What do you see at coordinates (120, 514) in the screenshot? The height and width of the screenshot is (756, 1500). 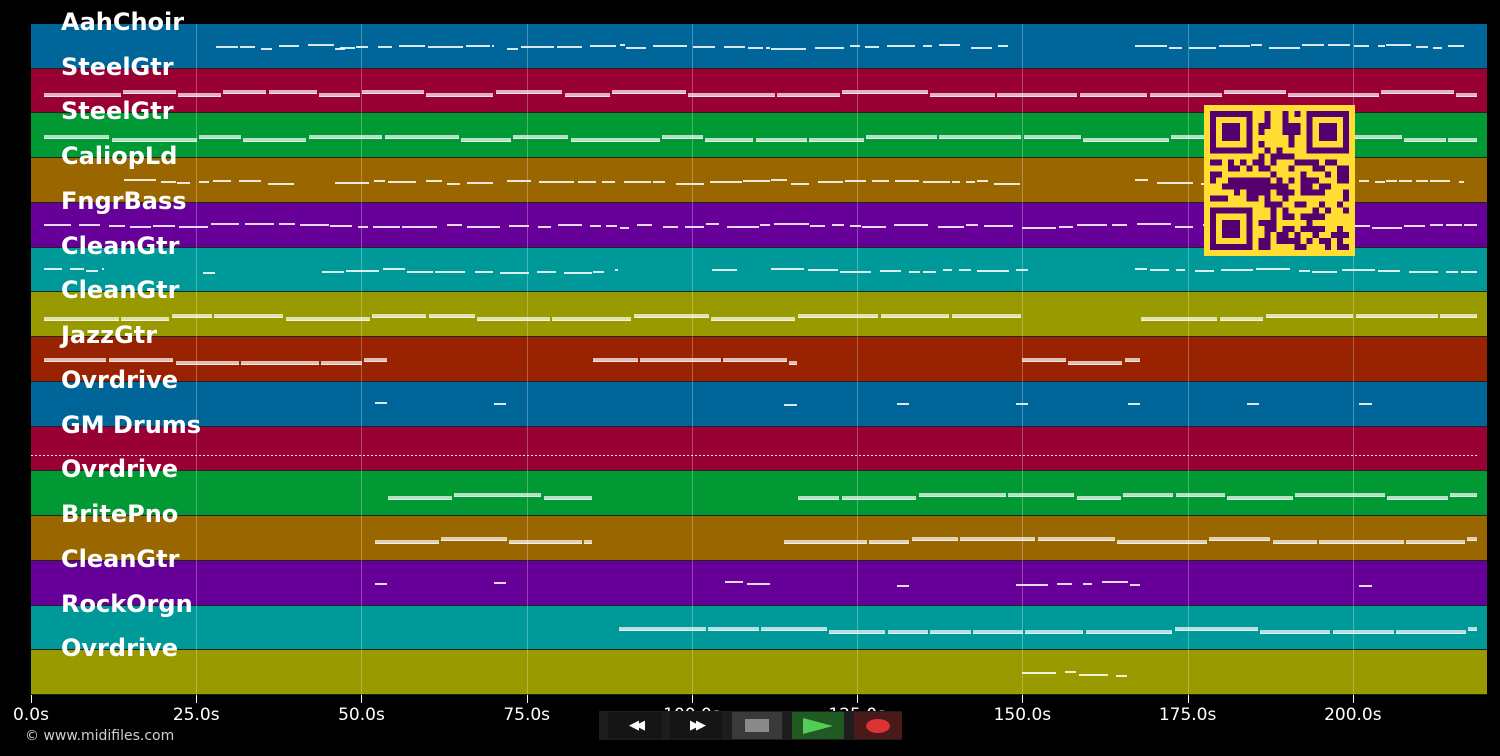 I see `track-label: BritePno` at bounding box center [120, 514].